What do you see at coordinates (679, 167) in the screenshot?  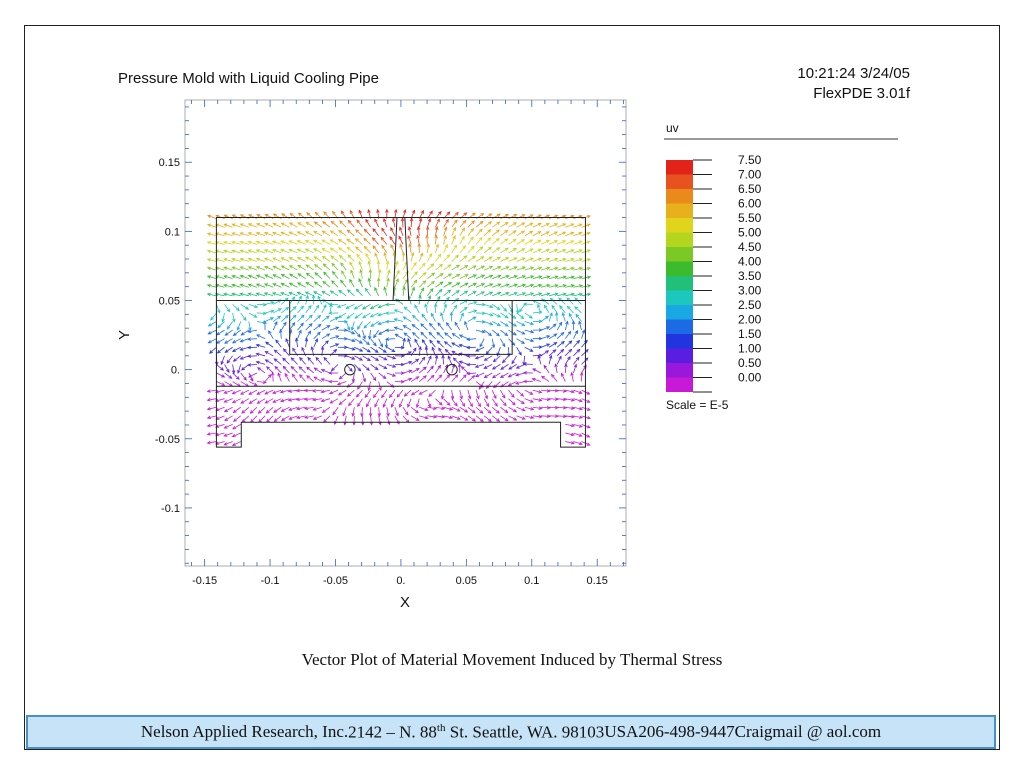 I see `legend-swatch` at bounding box center [679, 167].